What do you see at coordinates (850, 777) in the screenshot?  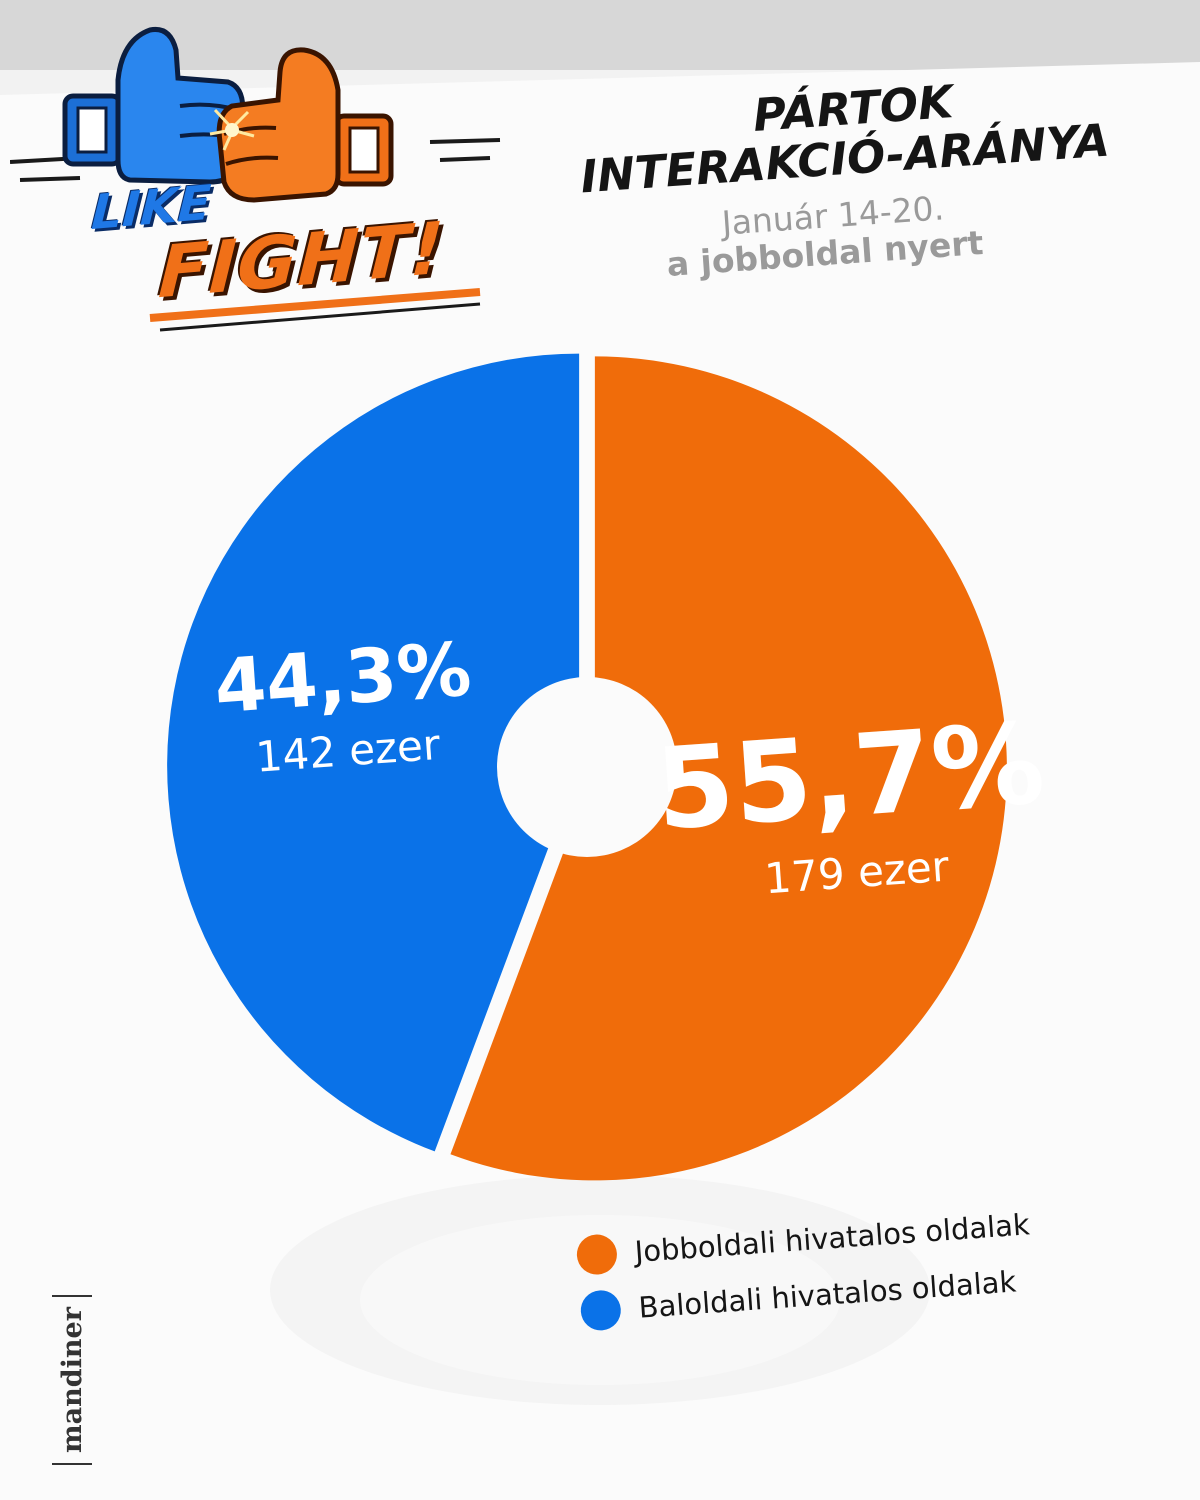 I see `slice-percent-label: 55,7%` at bounding box center [850, 777].